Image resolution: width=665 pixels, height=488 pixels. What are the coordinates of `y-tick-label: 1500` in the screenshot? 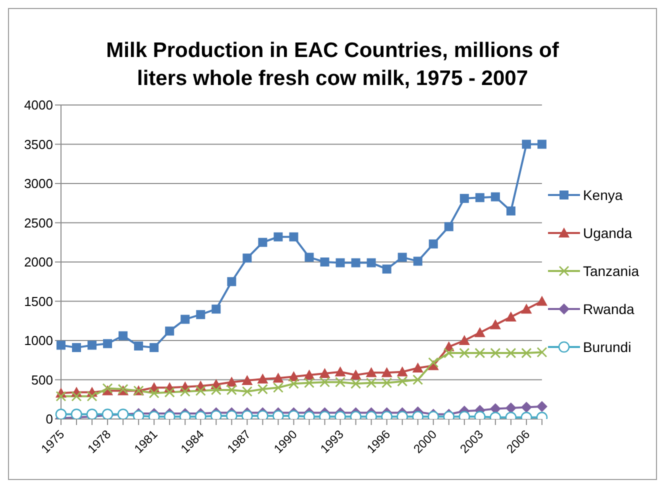 It's located at (38, 301).